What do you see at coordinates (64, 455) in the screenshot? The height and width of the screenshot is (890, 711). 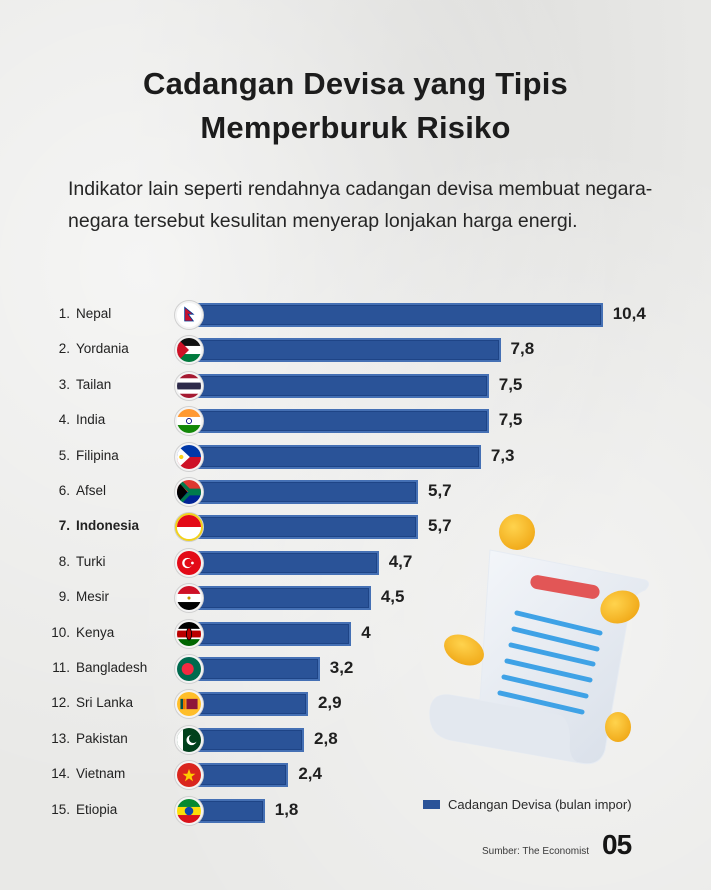 I see `rank-number: 5.` at bounding box center [64, 455].